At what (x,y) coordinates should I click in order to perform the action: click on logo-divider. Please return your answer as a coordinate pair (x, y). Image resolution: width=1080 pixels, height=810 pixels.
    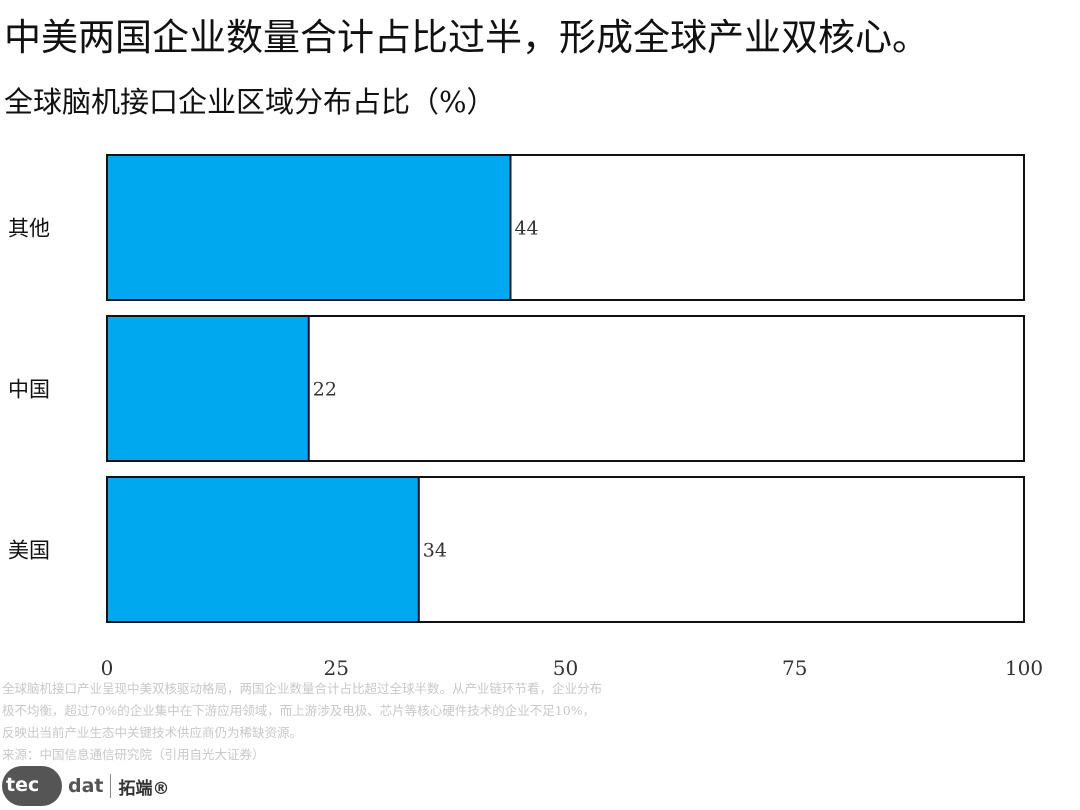
    Looking at the image, I should click on (110, 786).